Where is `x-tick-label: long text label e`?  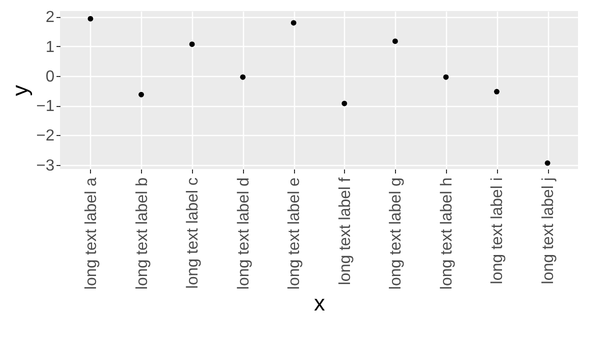 x-tick-label: long text label e is located at coordinates (295, 233).